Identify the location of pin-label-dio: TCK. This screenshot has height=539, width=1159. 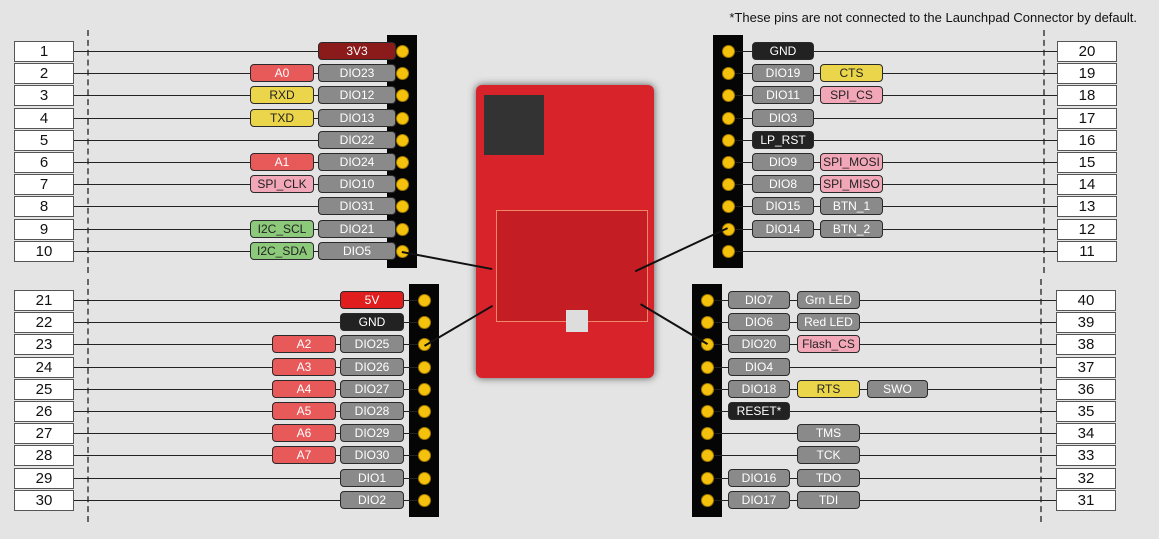
(828, 455).